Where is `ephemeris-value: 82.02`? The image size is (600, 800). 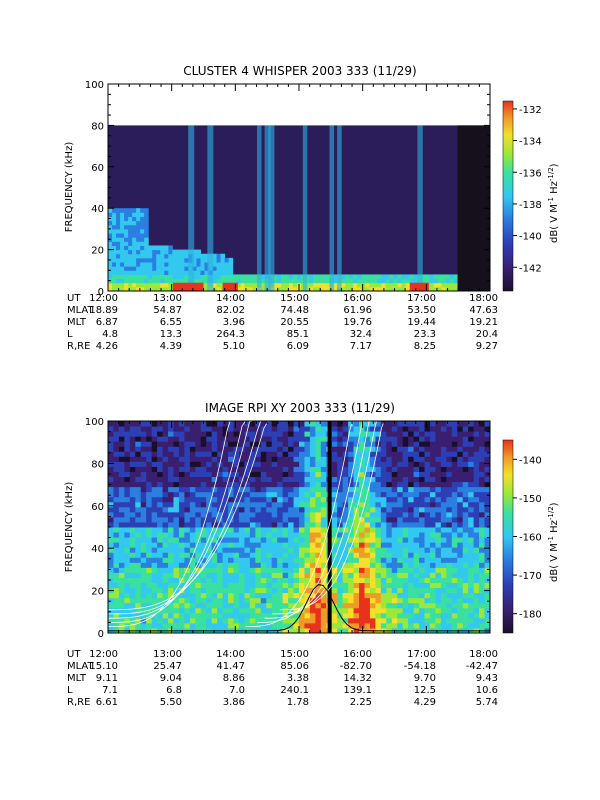
ephemeris-value: 82.02 is located at coordinates (230, 310).